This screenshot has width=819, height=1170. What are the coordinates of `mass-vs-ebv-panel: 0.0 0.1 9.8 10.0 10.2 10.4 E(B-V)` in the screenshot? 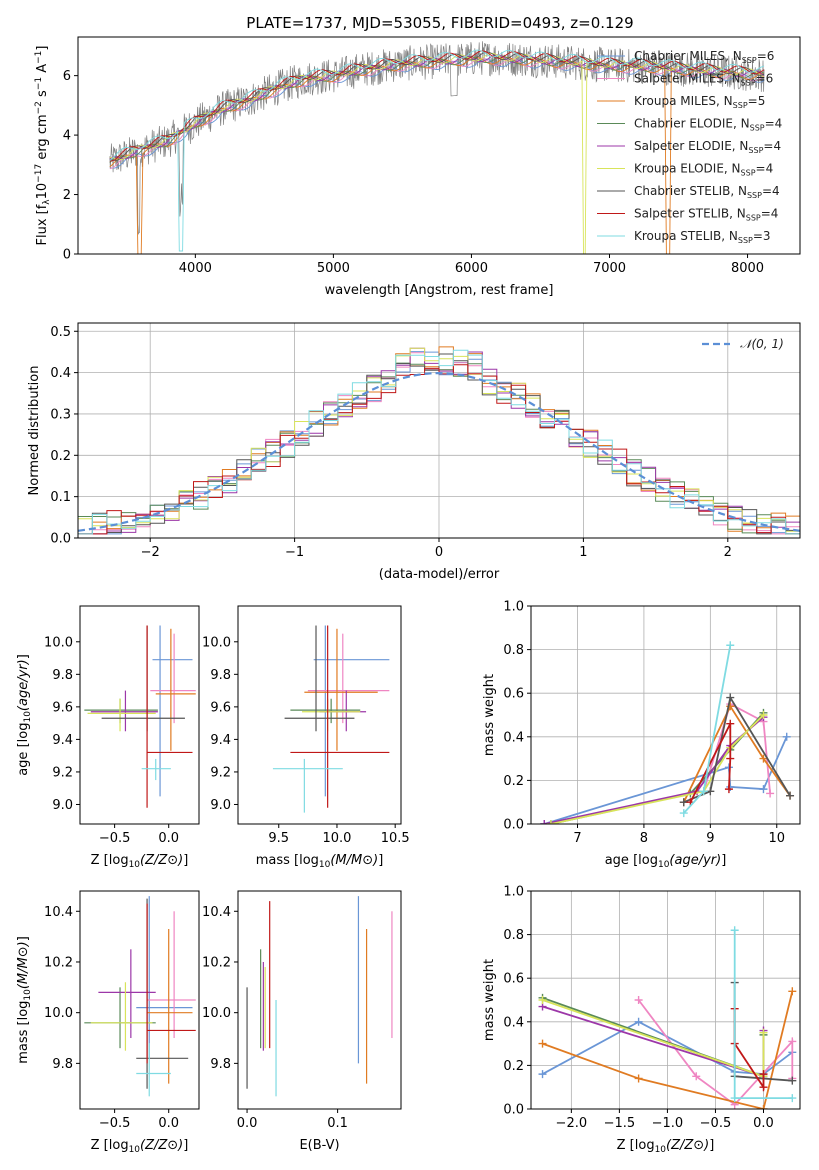 It's located at (302, 1021).